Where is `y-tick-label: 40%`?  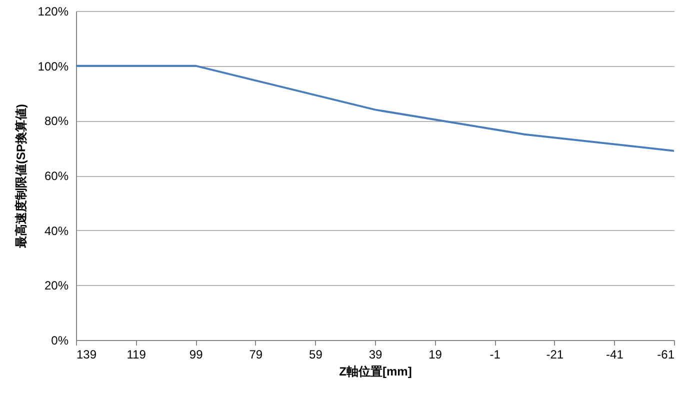 y-tick-label: 40% is located at coordinates (56, 231).